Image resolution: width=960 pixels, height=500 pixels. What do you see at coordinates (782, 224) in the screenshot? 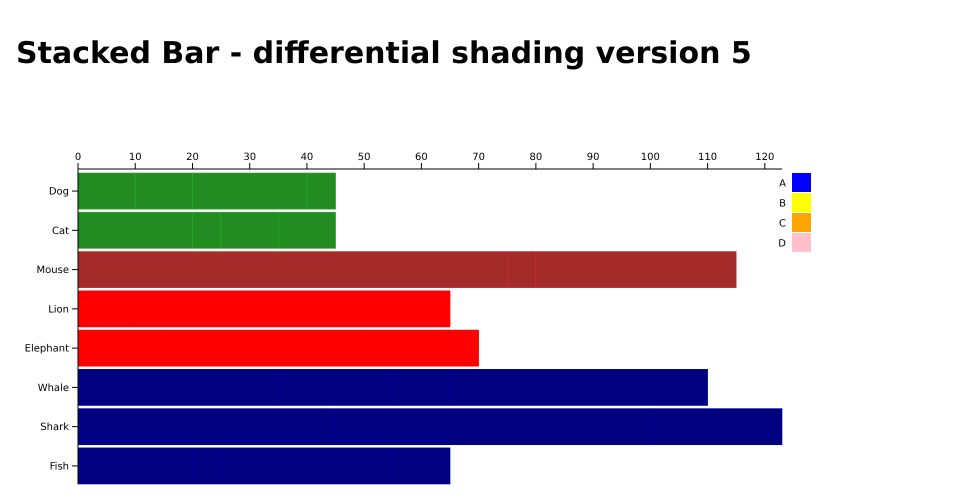
I see `text: C` at bounding box center [782, 224].